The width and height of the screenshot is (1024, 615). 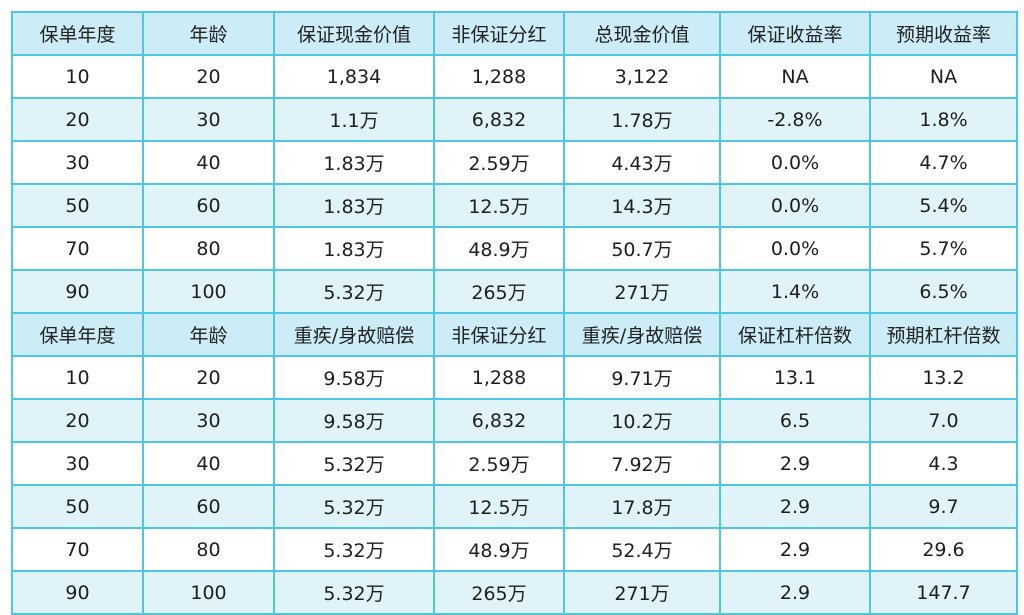 What do you see at coordinates (642, 506) in the screenshot?
I see `cell: 17.8万` at bounding box center [642, 506].